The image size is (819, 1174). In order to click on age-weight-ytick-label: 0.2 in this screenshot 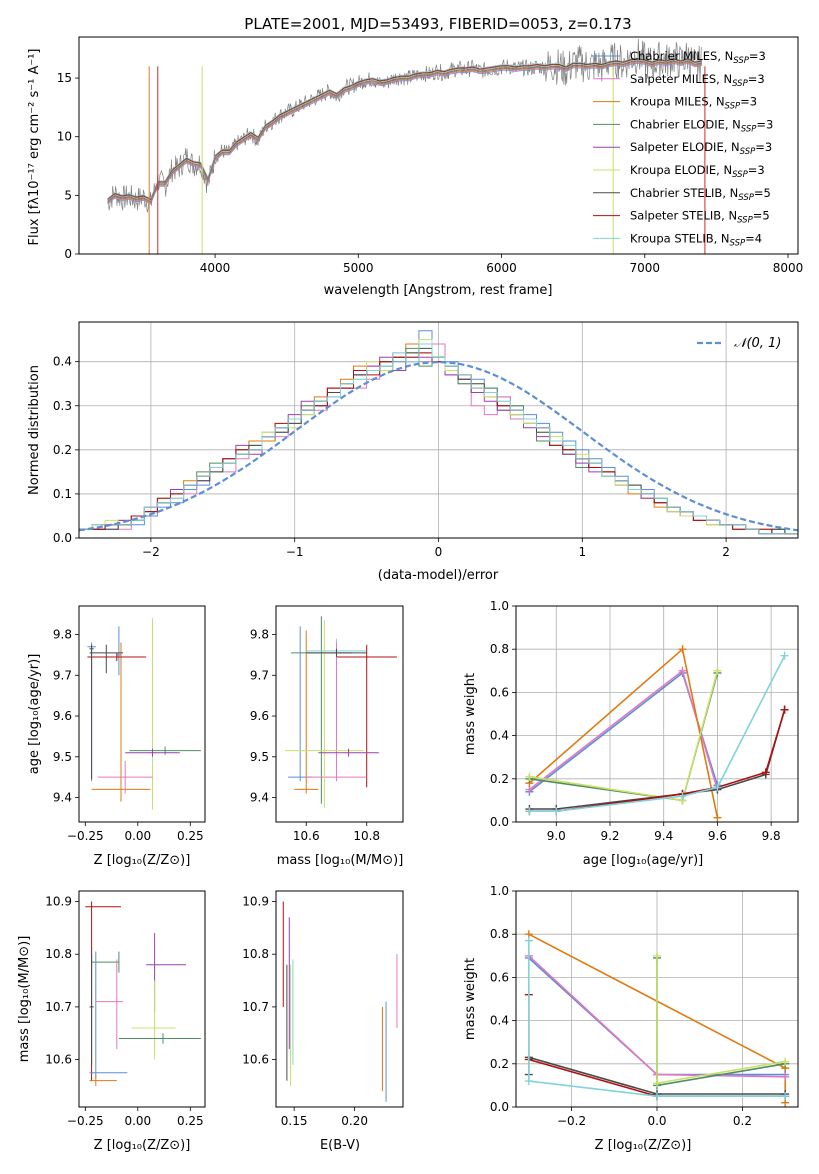, I will do `click(499, 779)`.